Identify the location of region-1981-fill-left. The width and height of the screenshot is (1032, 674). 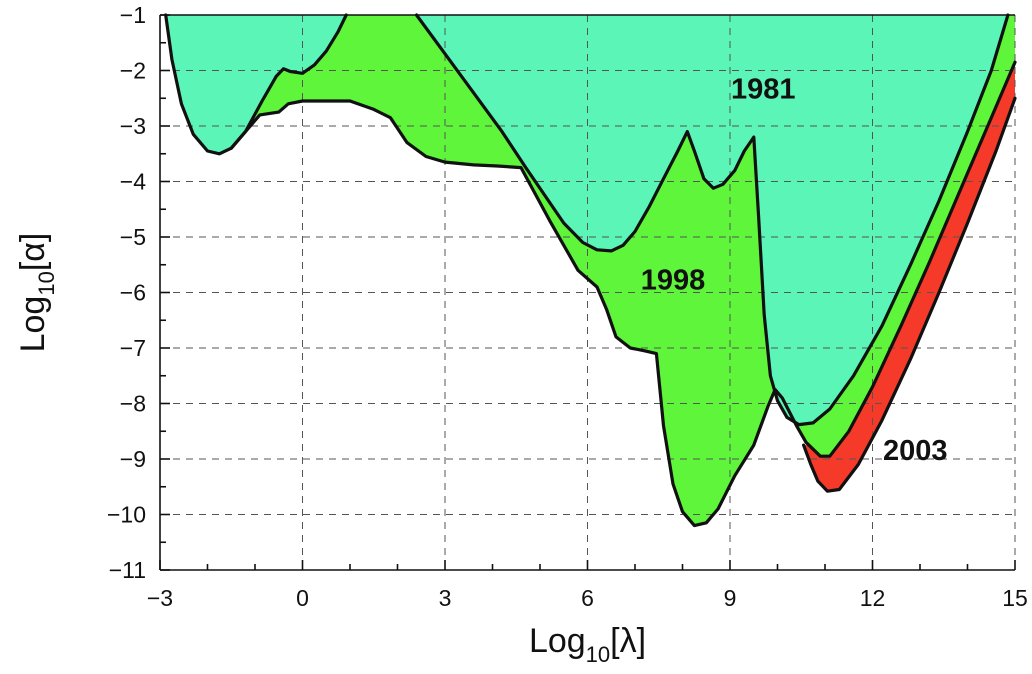
(256, 84).